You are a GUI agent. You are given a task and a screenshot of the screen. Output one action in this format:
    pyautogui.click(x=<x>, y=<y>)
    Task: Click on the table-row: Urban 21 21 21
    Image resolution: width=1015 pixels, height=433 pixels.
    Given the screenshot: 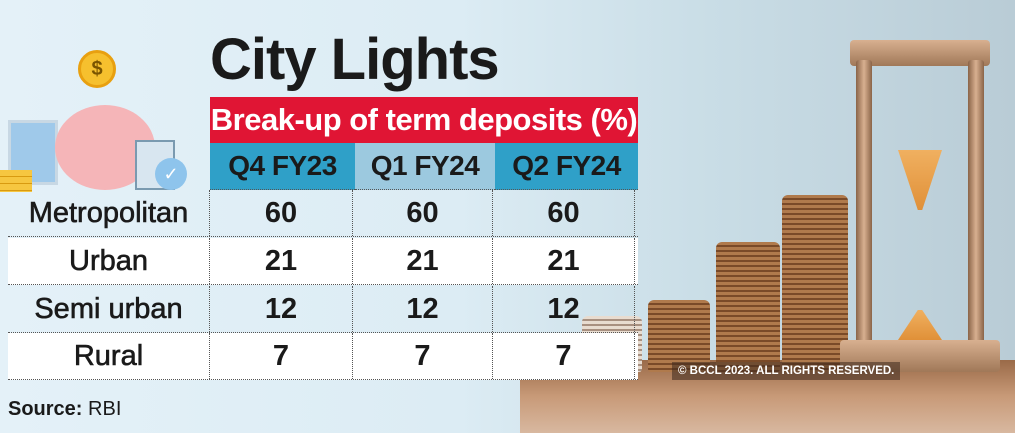 What is the action you would take?
    pyautogui.click(x=323, y=261)
    